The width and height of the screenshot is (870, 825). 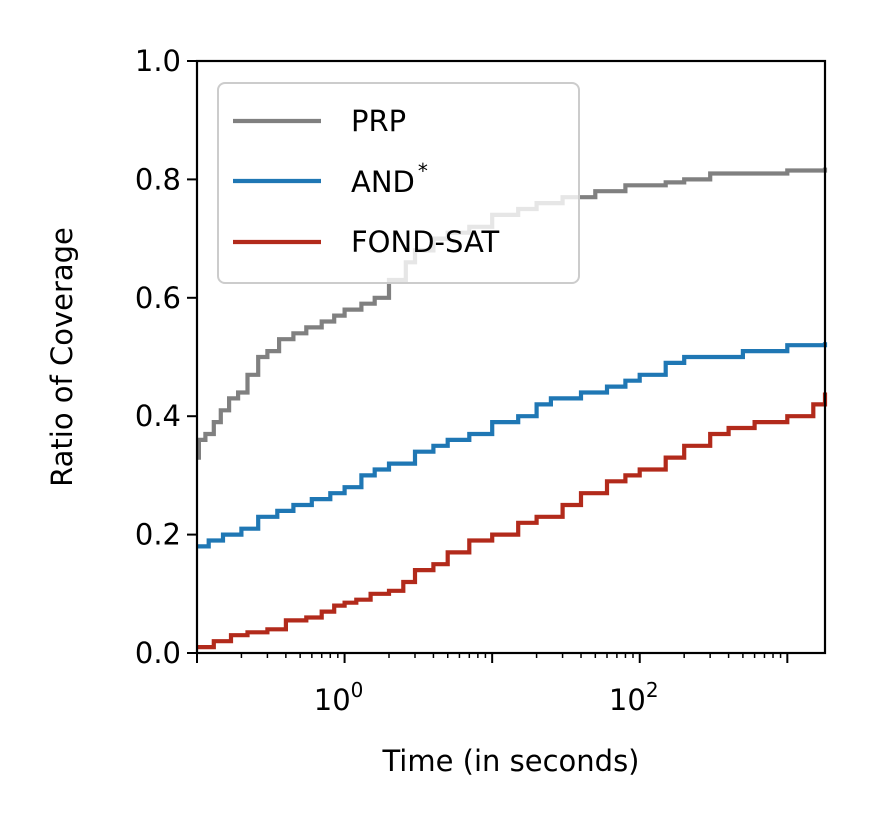 I want to click on x-tick-label: 10⁰, so click(x=339, y=697).